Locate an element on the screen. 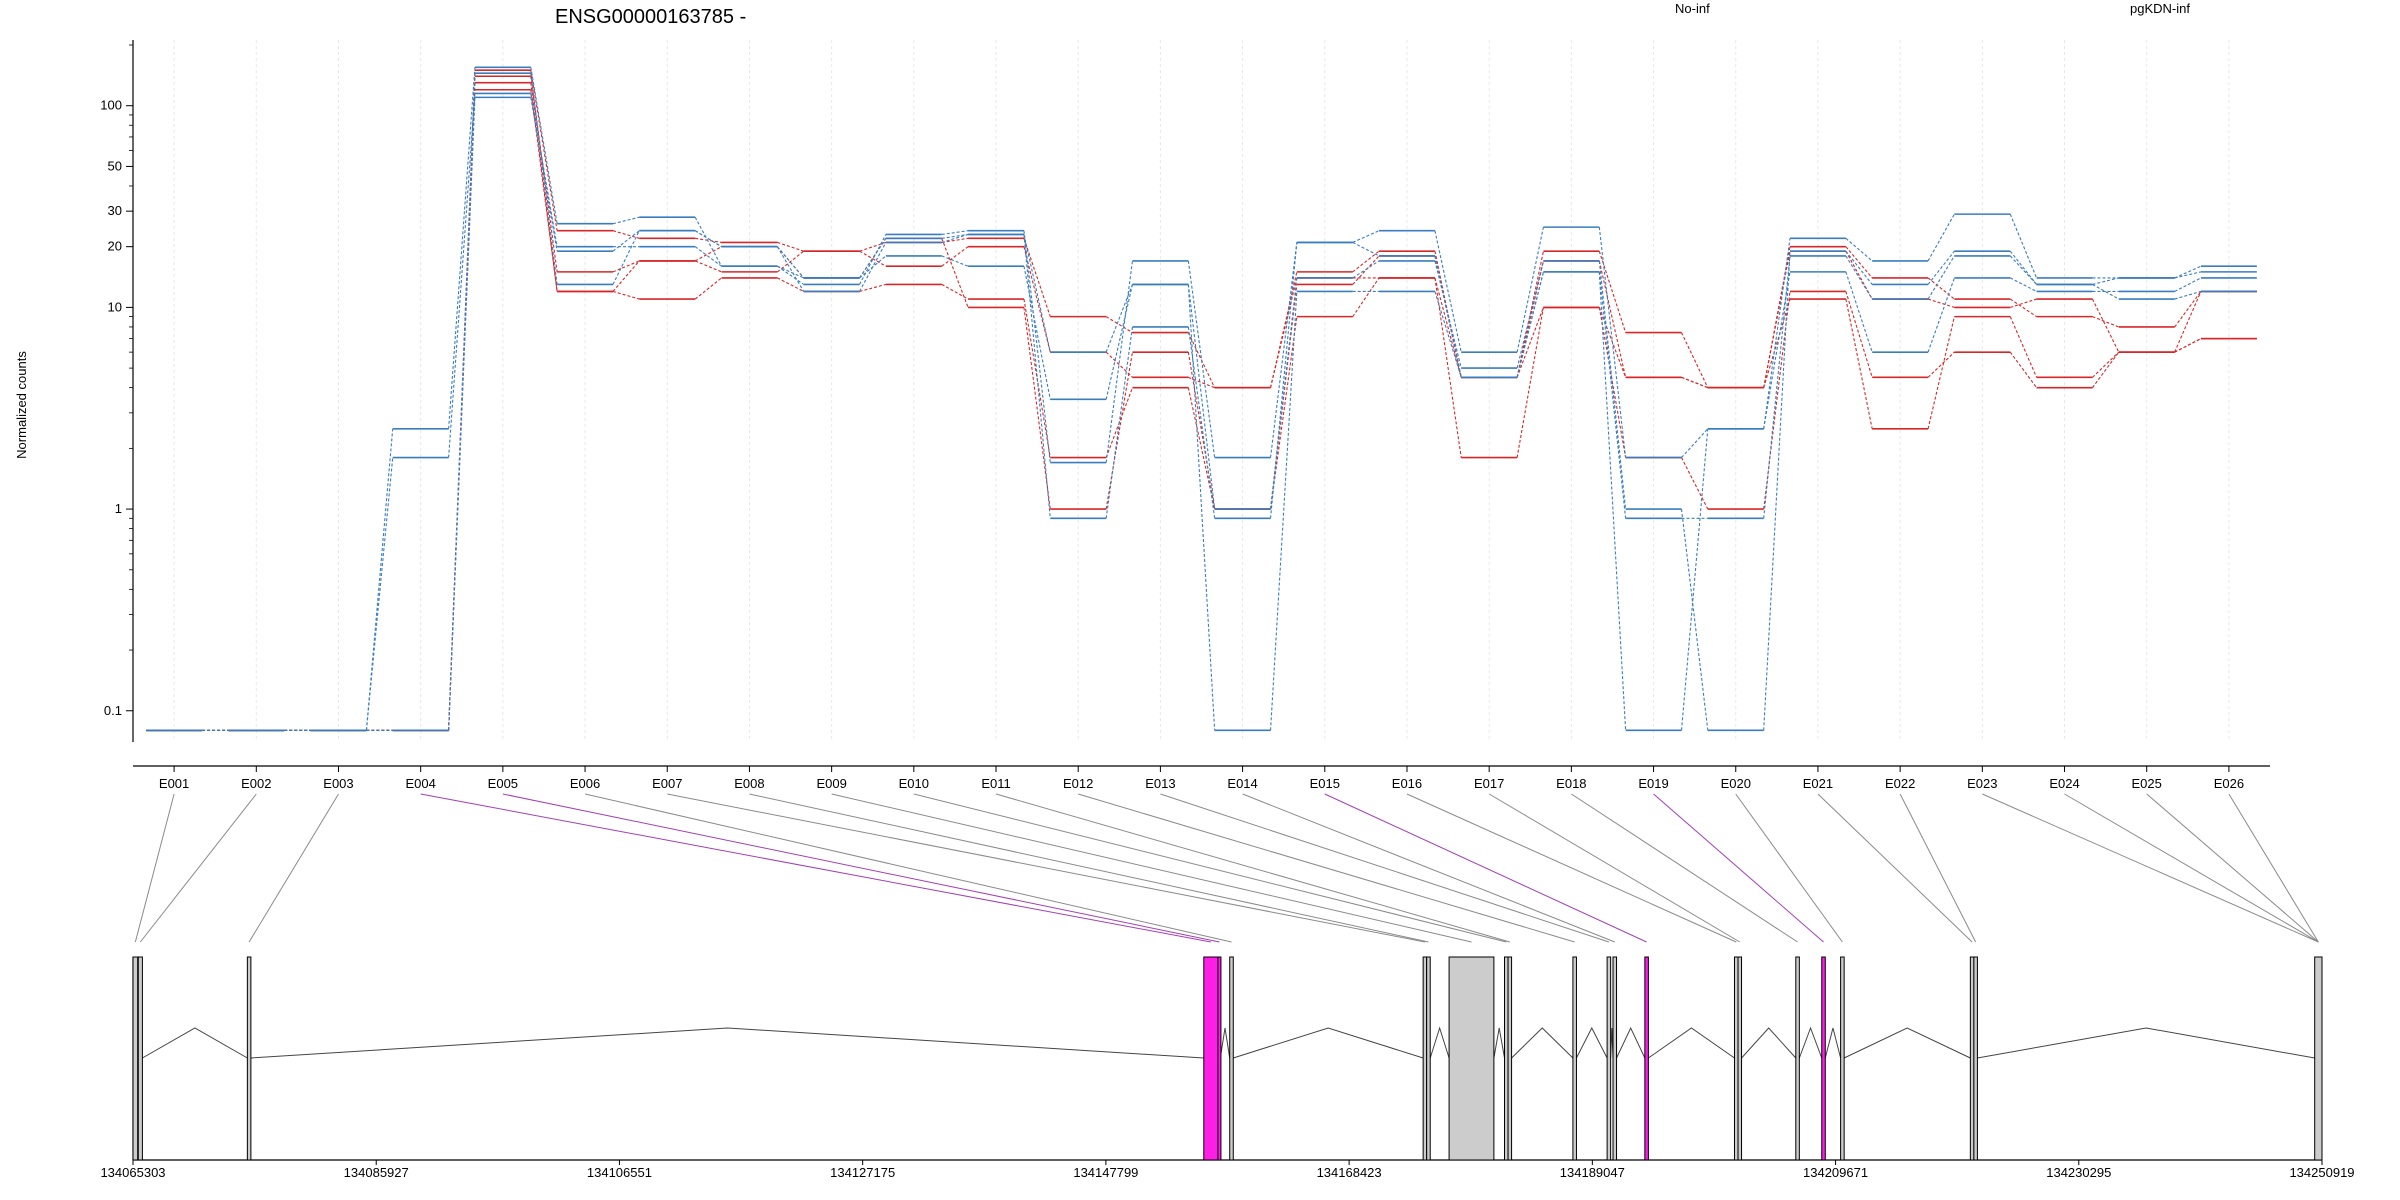 This screenshot has width=2400, height=1200. x-tick-label: E005 is located at coordinates (503, 783).